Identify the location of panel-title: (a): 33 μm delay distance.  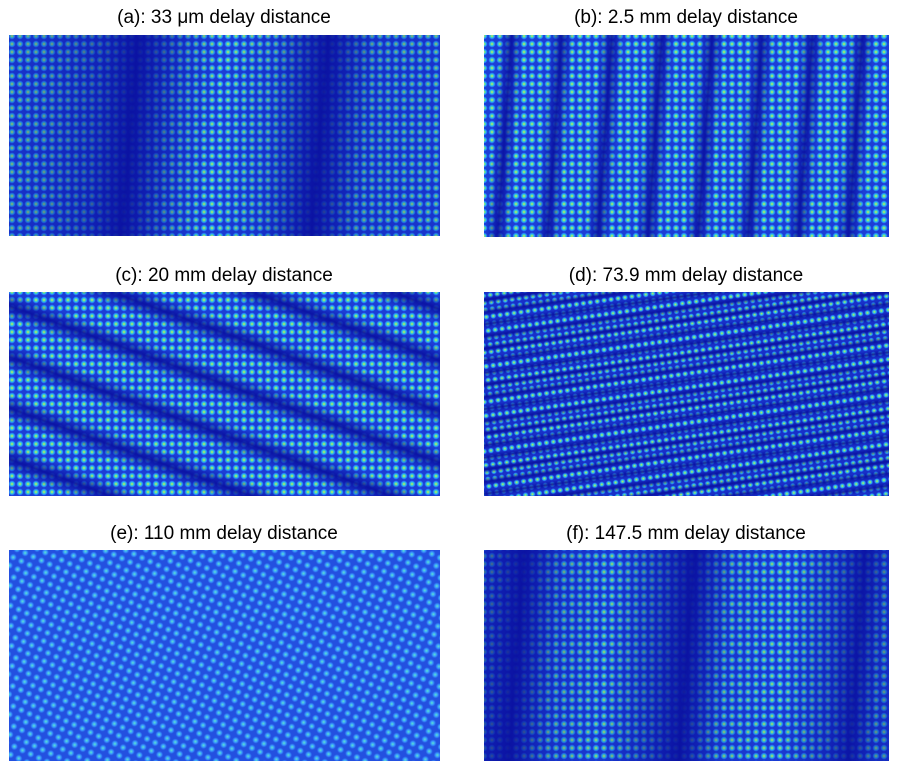
(224, 17).